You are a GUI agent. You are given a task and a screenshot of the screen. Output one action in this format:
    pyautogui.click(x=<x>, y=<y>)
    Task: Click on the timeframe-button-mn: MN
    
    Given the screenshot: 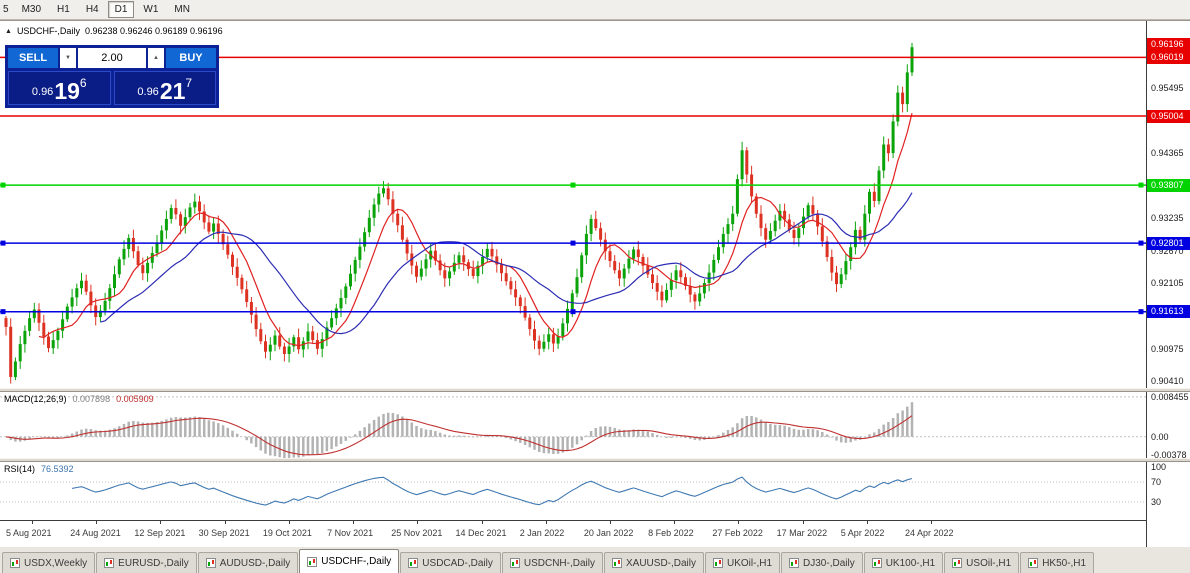 What is the action you would take?
    pyautogui.click(x=182, y=9)
    